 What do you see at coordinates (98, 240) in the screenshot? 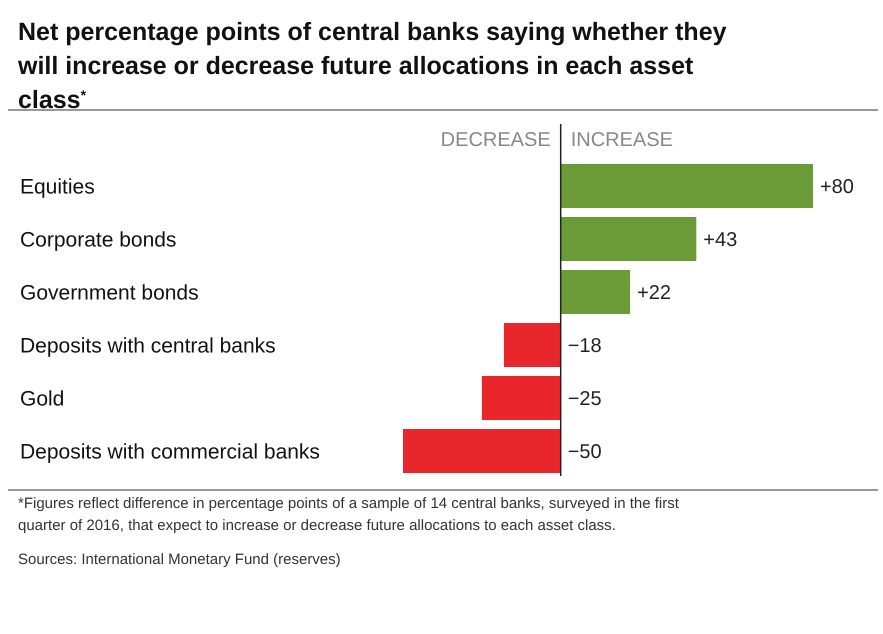
I see `y-tick-label: Corporate bonds` at bounding box center [98, 240].